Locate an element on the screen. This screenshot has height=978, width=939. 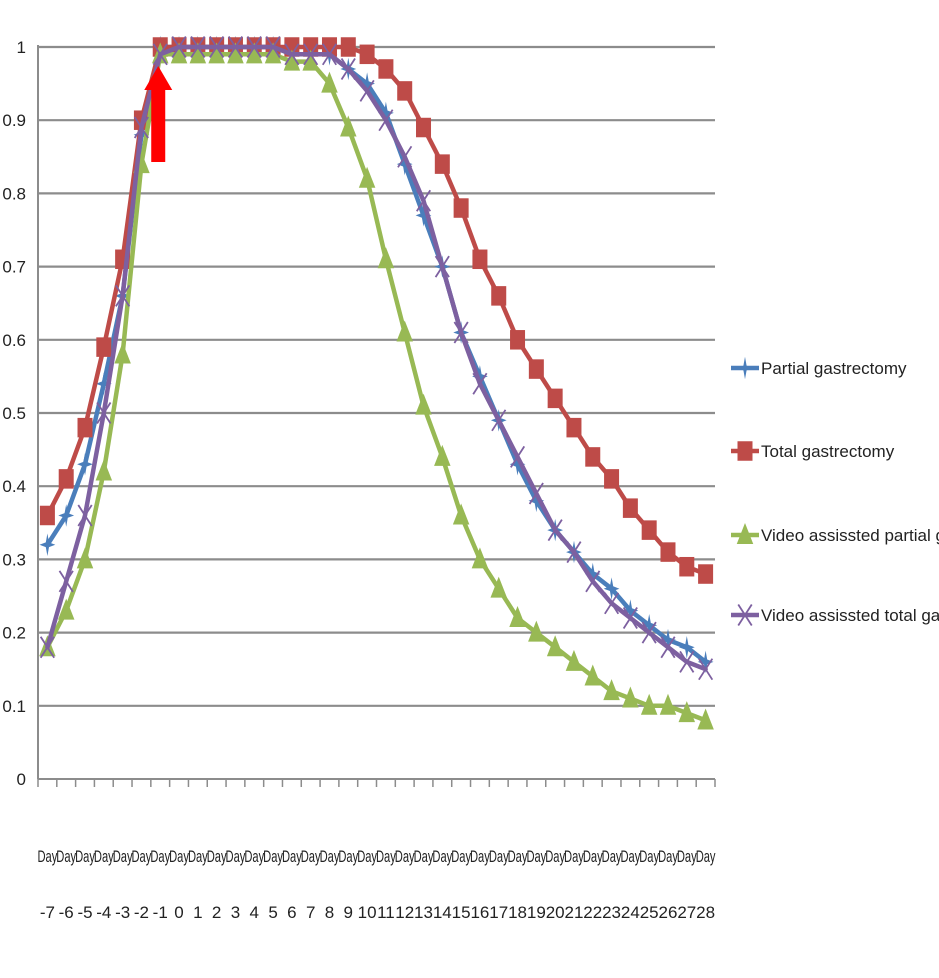
x-tick-label: -6 is located at coordinates (66, 912).